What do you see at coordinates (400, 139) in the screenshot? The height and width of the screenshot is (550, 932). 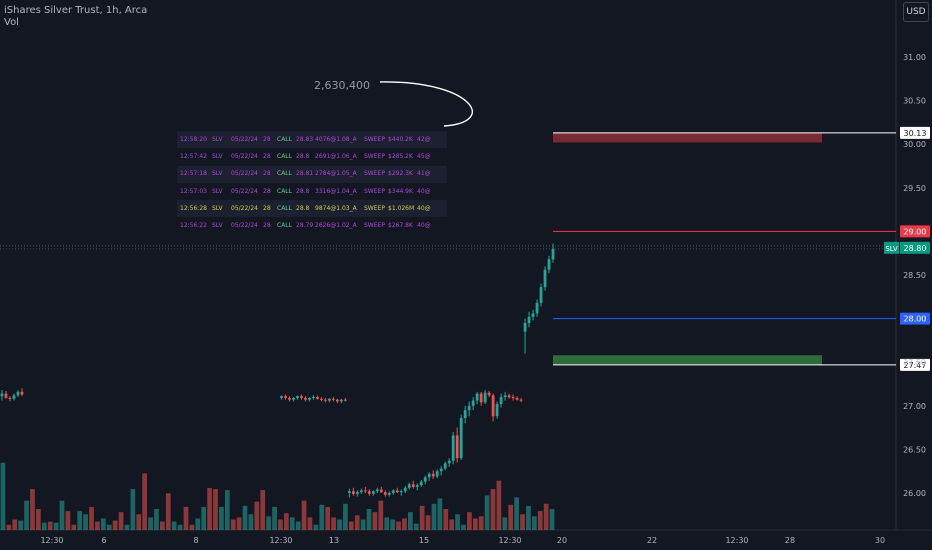 I see `flow-cell-prem: $440.2K` at bounding box center [400, 139].